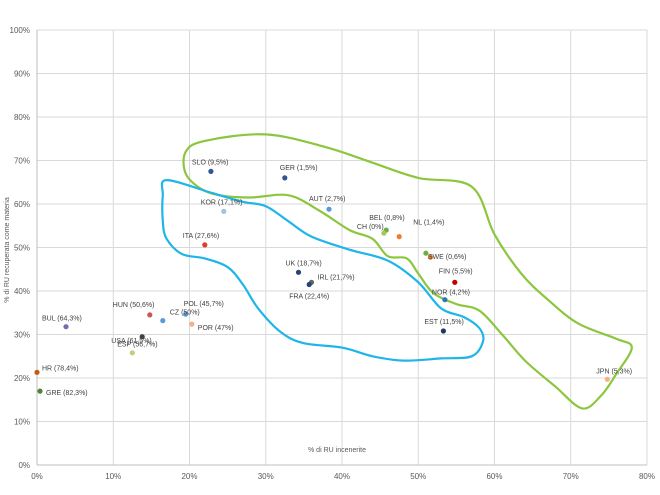 This screenshot has height=495, width=660. What do you see at coordinates (62, 319) in the screenshot?
I see `point-label-bul-64-3: BUL (64,3%)` at bounding box center [62, 319].